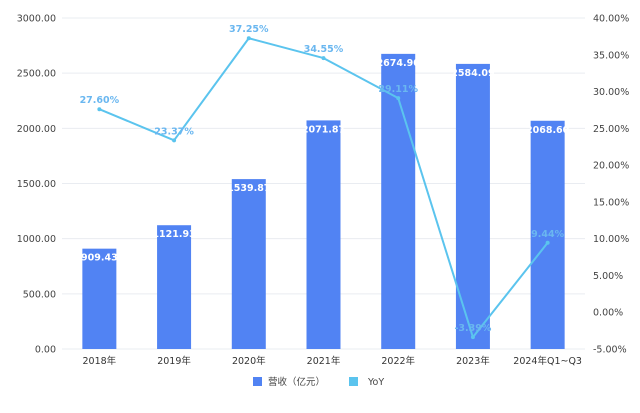  What do you see at coordinates (611, 55) in the screenshot?
I see `y-right-tick-label: 35.00%` at bounding box center [611, 55].